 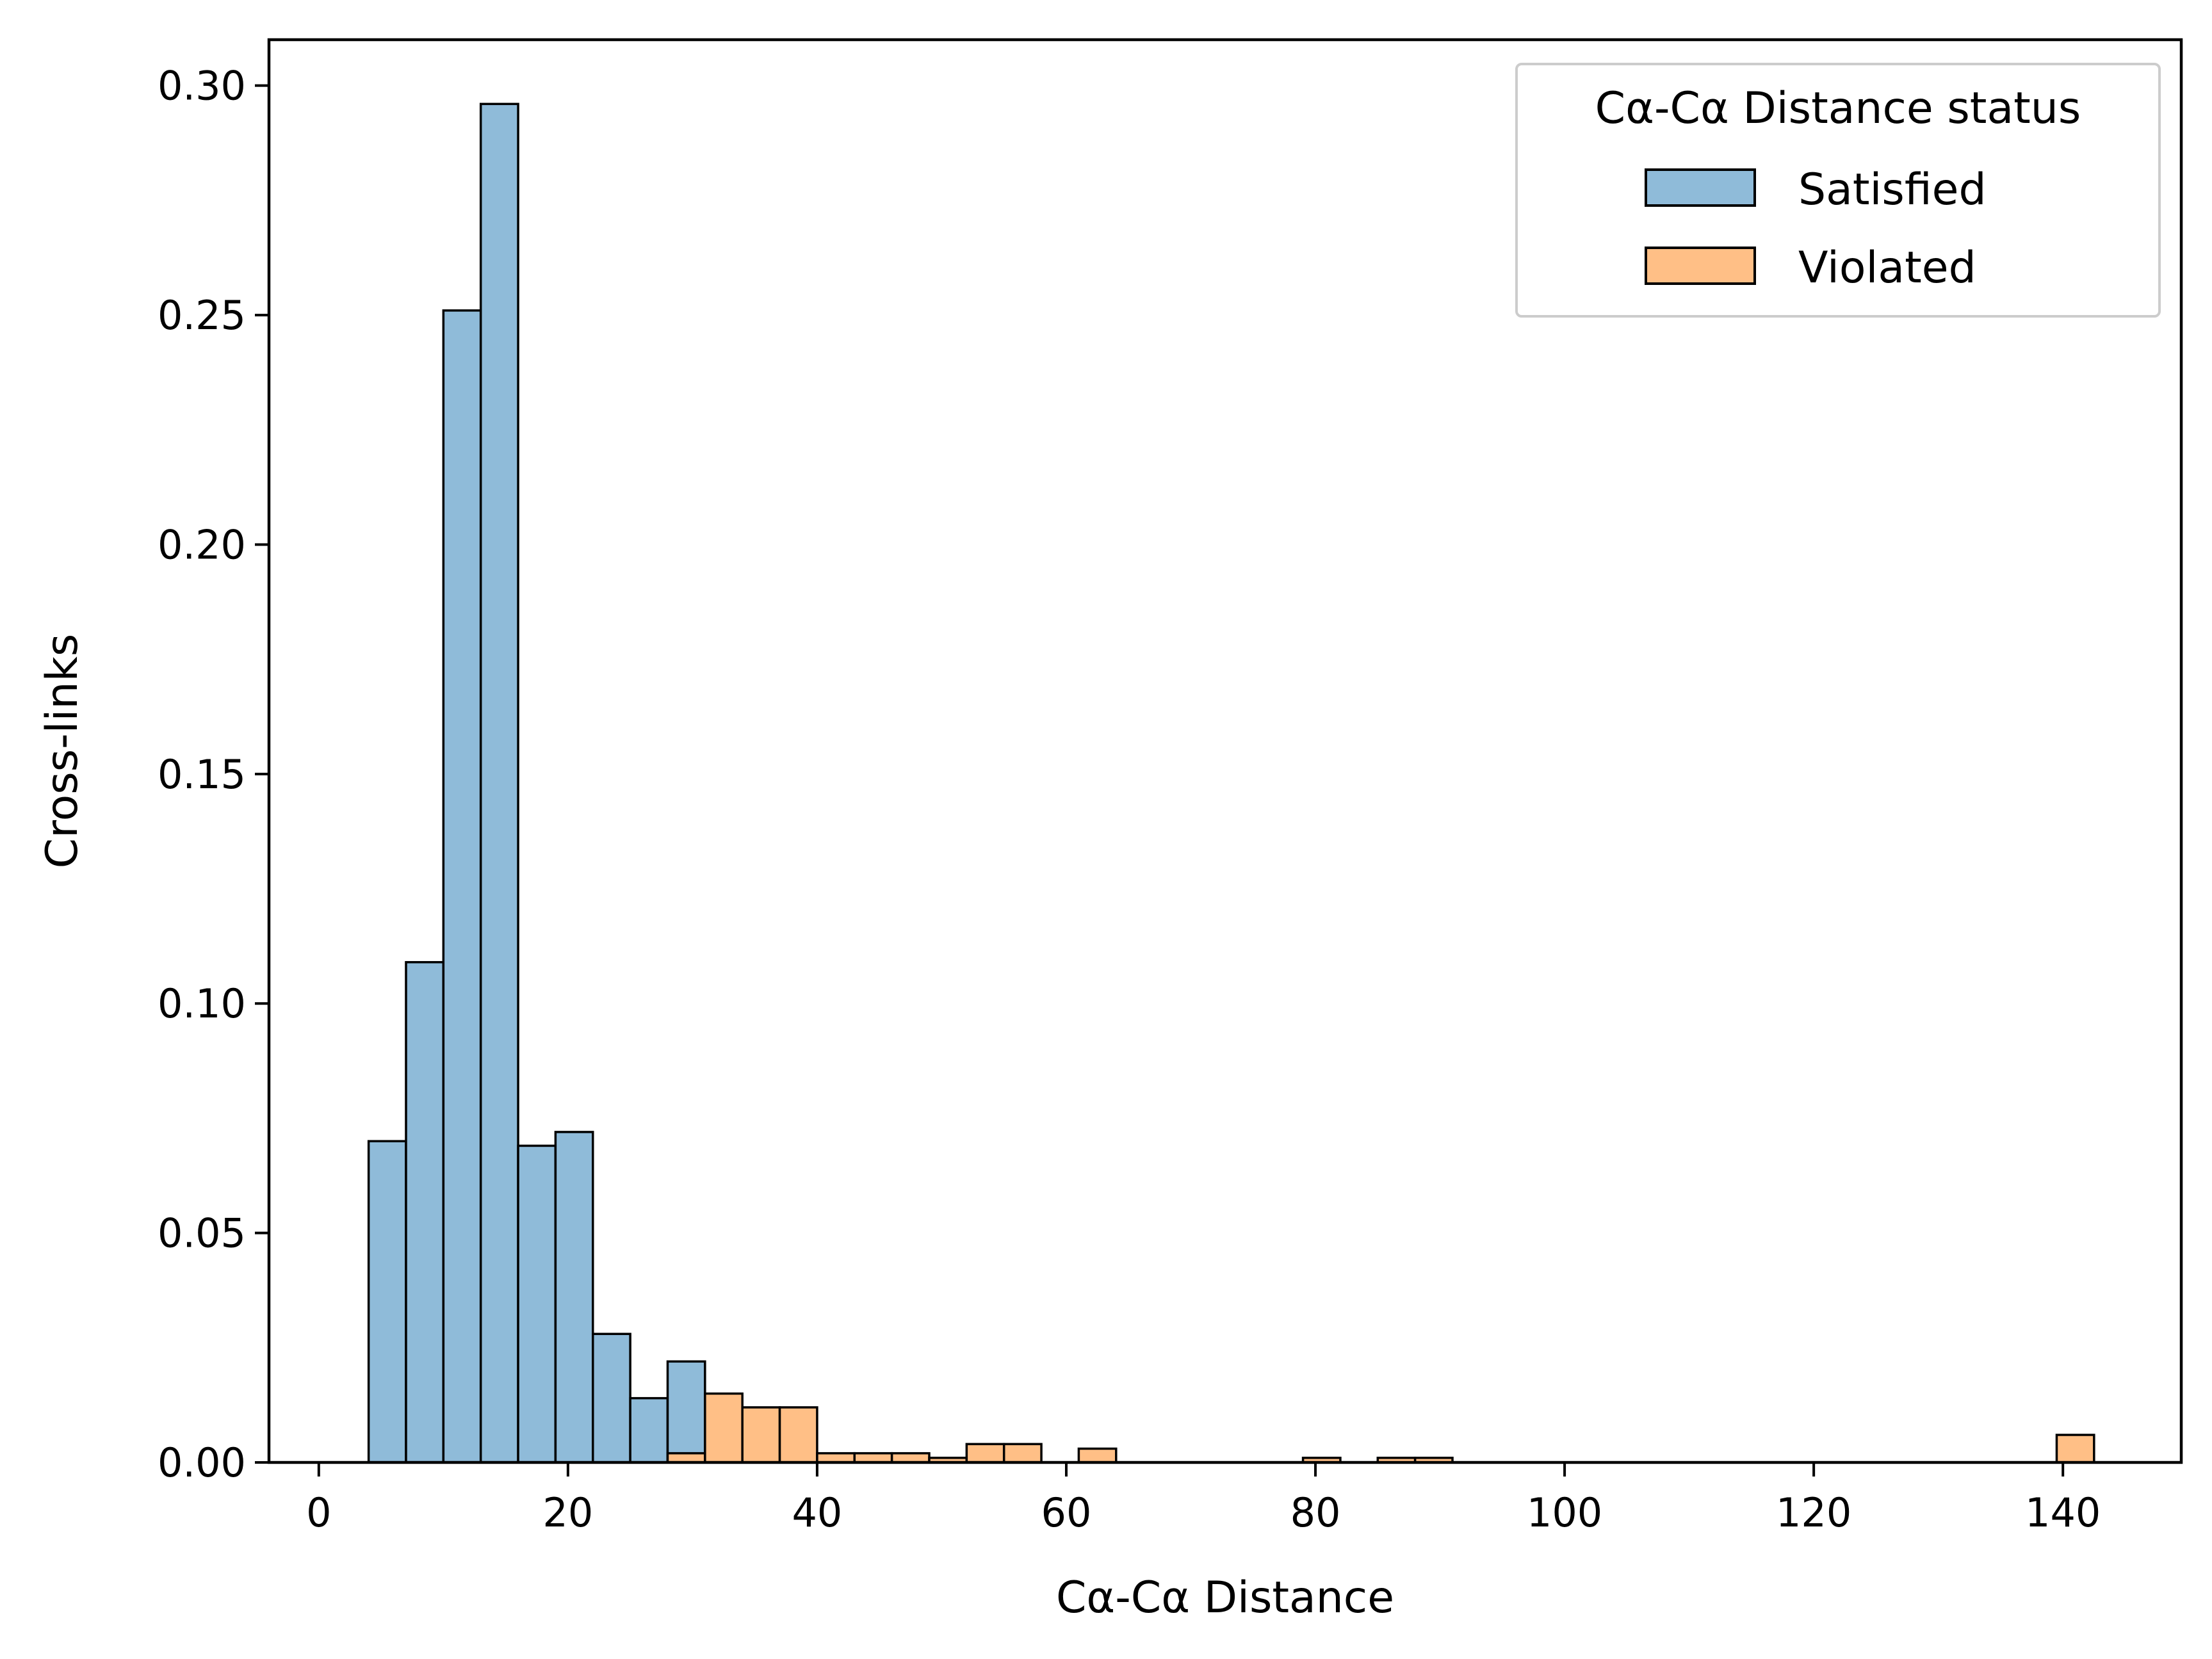 I want to click on x-tick-label: 80, so click(x=1315, y=1512).